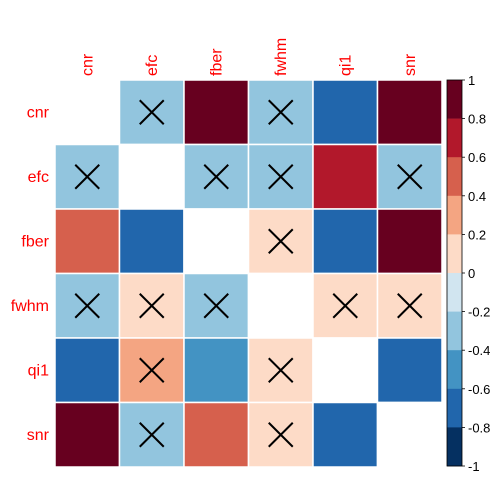  I want to click on heatmap-cell-efc-qi1, so click(345, 176).